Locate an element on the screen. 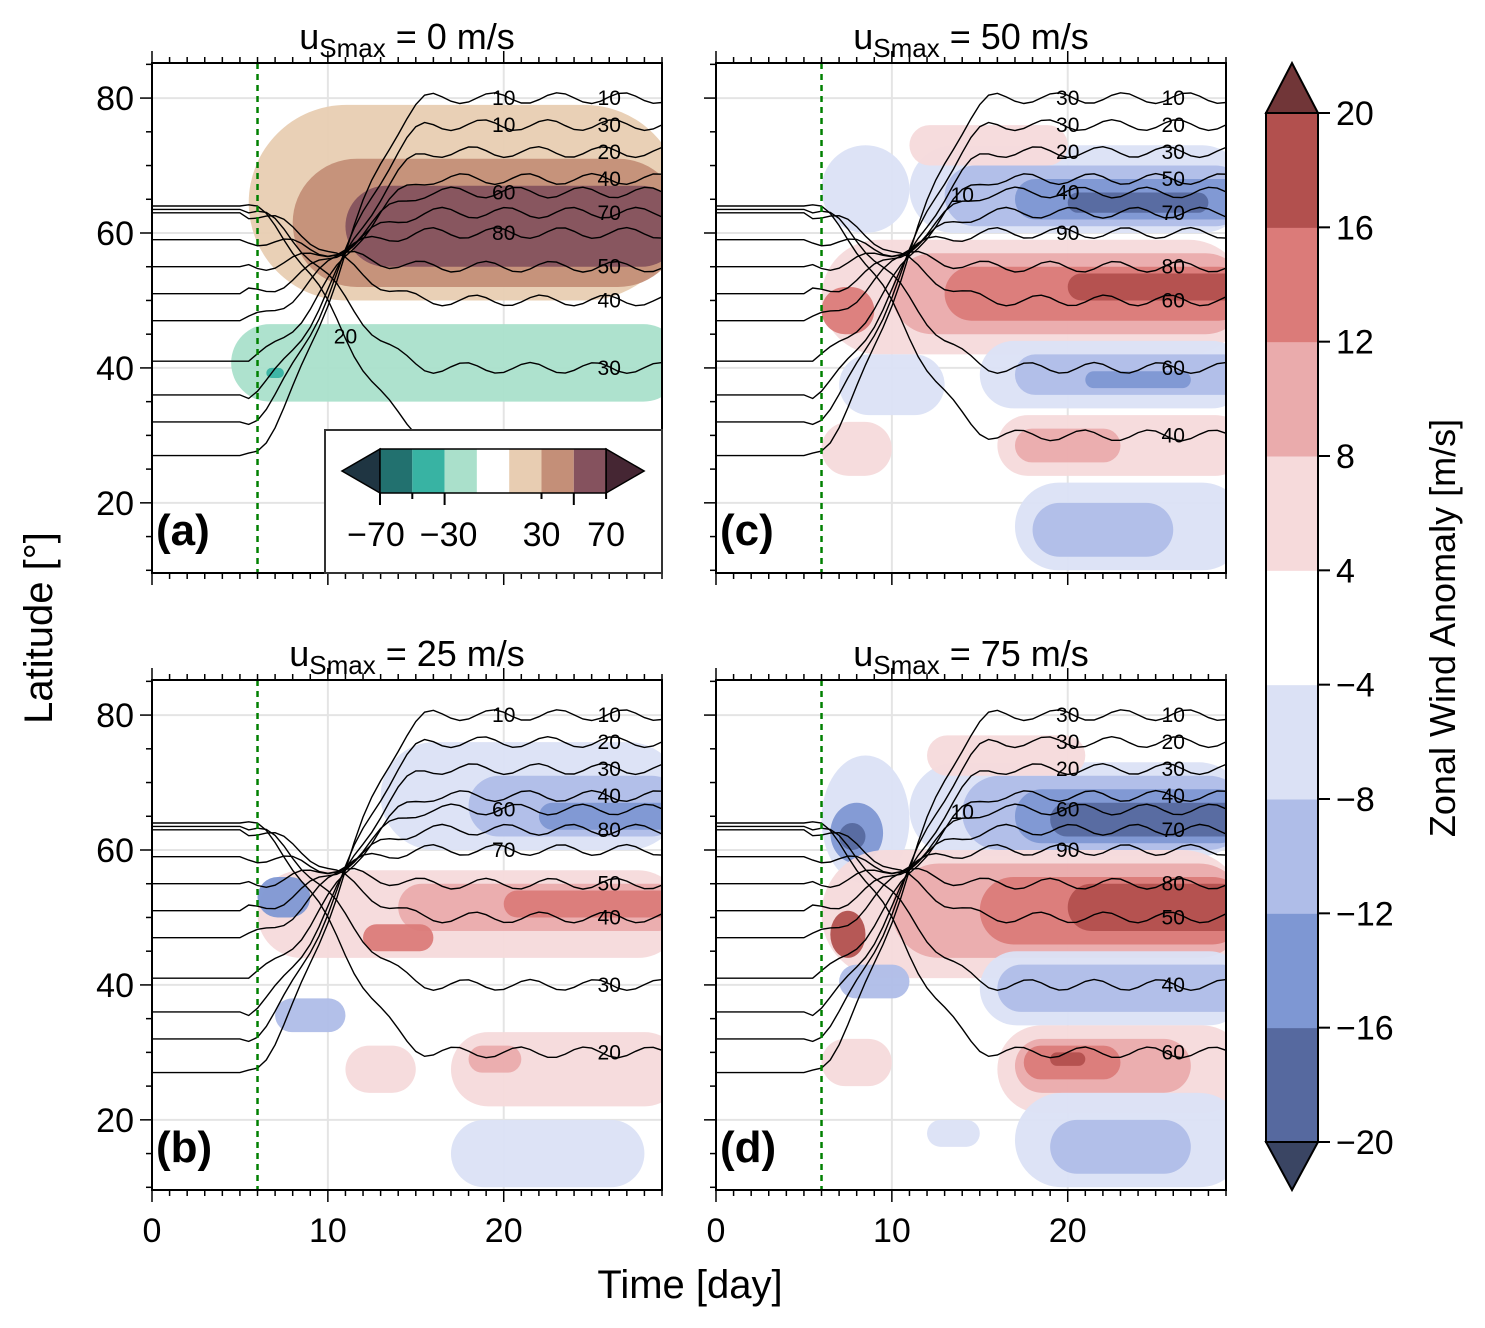 The width and height of the screenshot is (1485, 1328). panel-label: (d) is located at coordinates (748, 1147).